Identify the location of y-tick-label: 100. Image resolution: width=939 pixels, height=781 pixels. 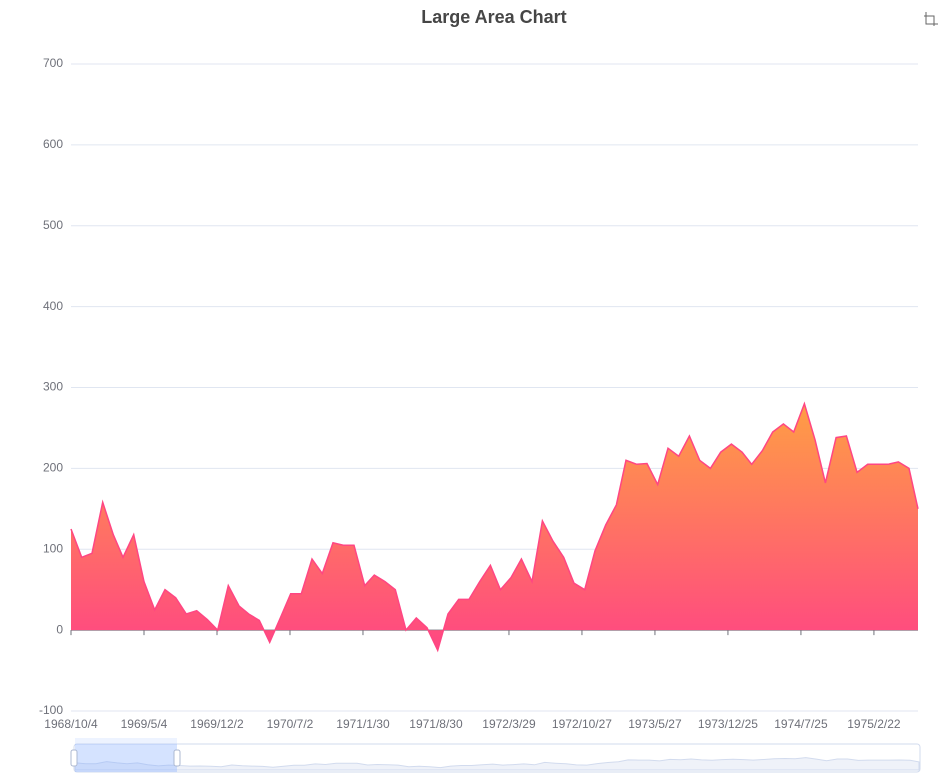
(53, 548).